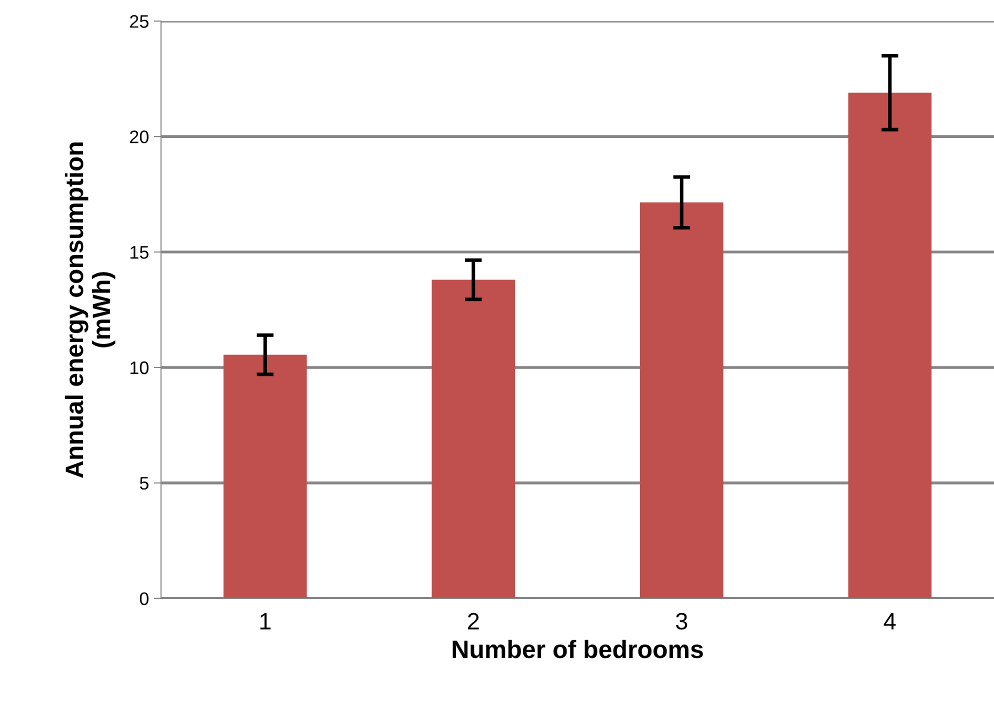 This screenshot has width=994, height=704. Describe the element at coordinates (139, 21) in the screenshot. I see `y-tick-label: 25` at that location.